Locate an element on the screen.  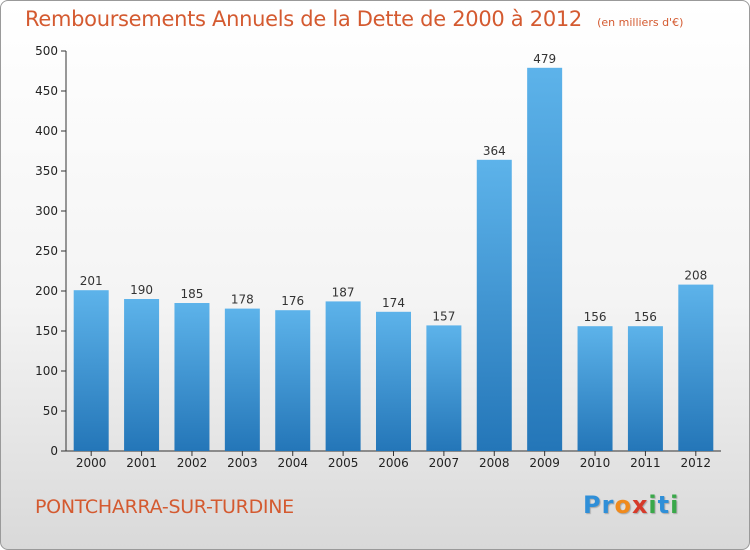
logo-letter: r is located at coordinates (608, 505).